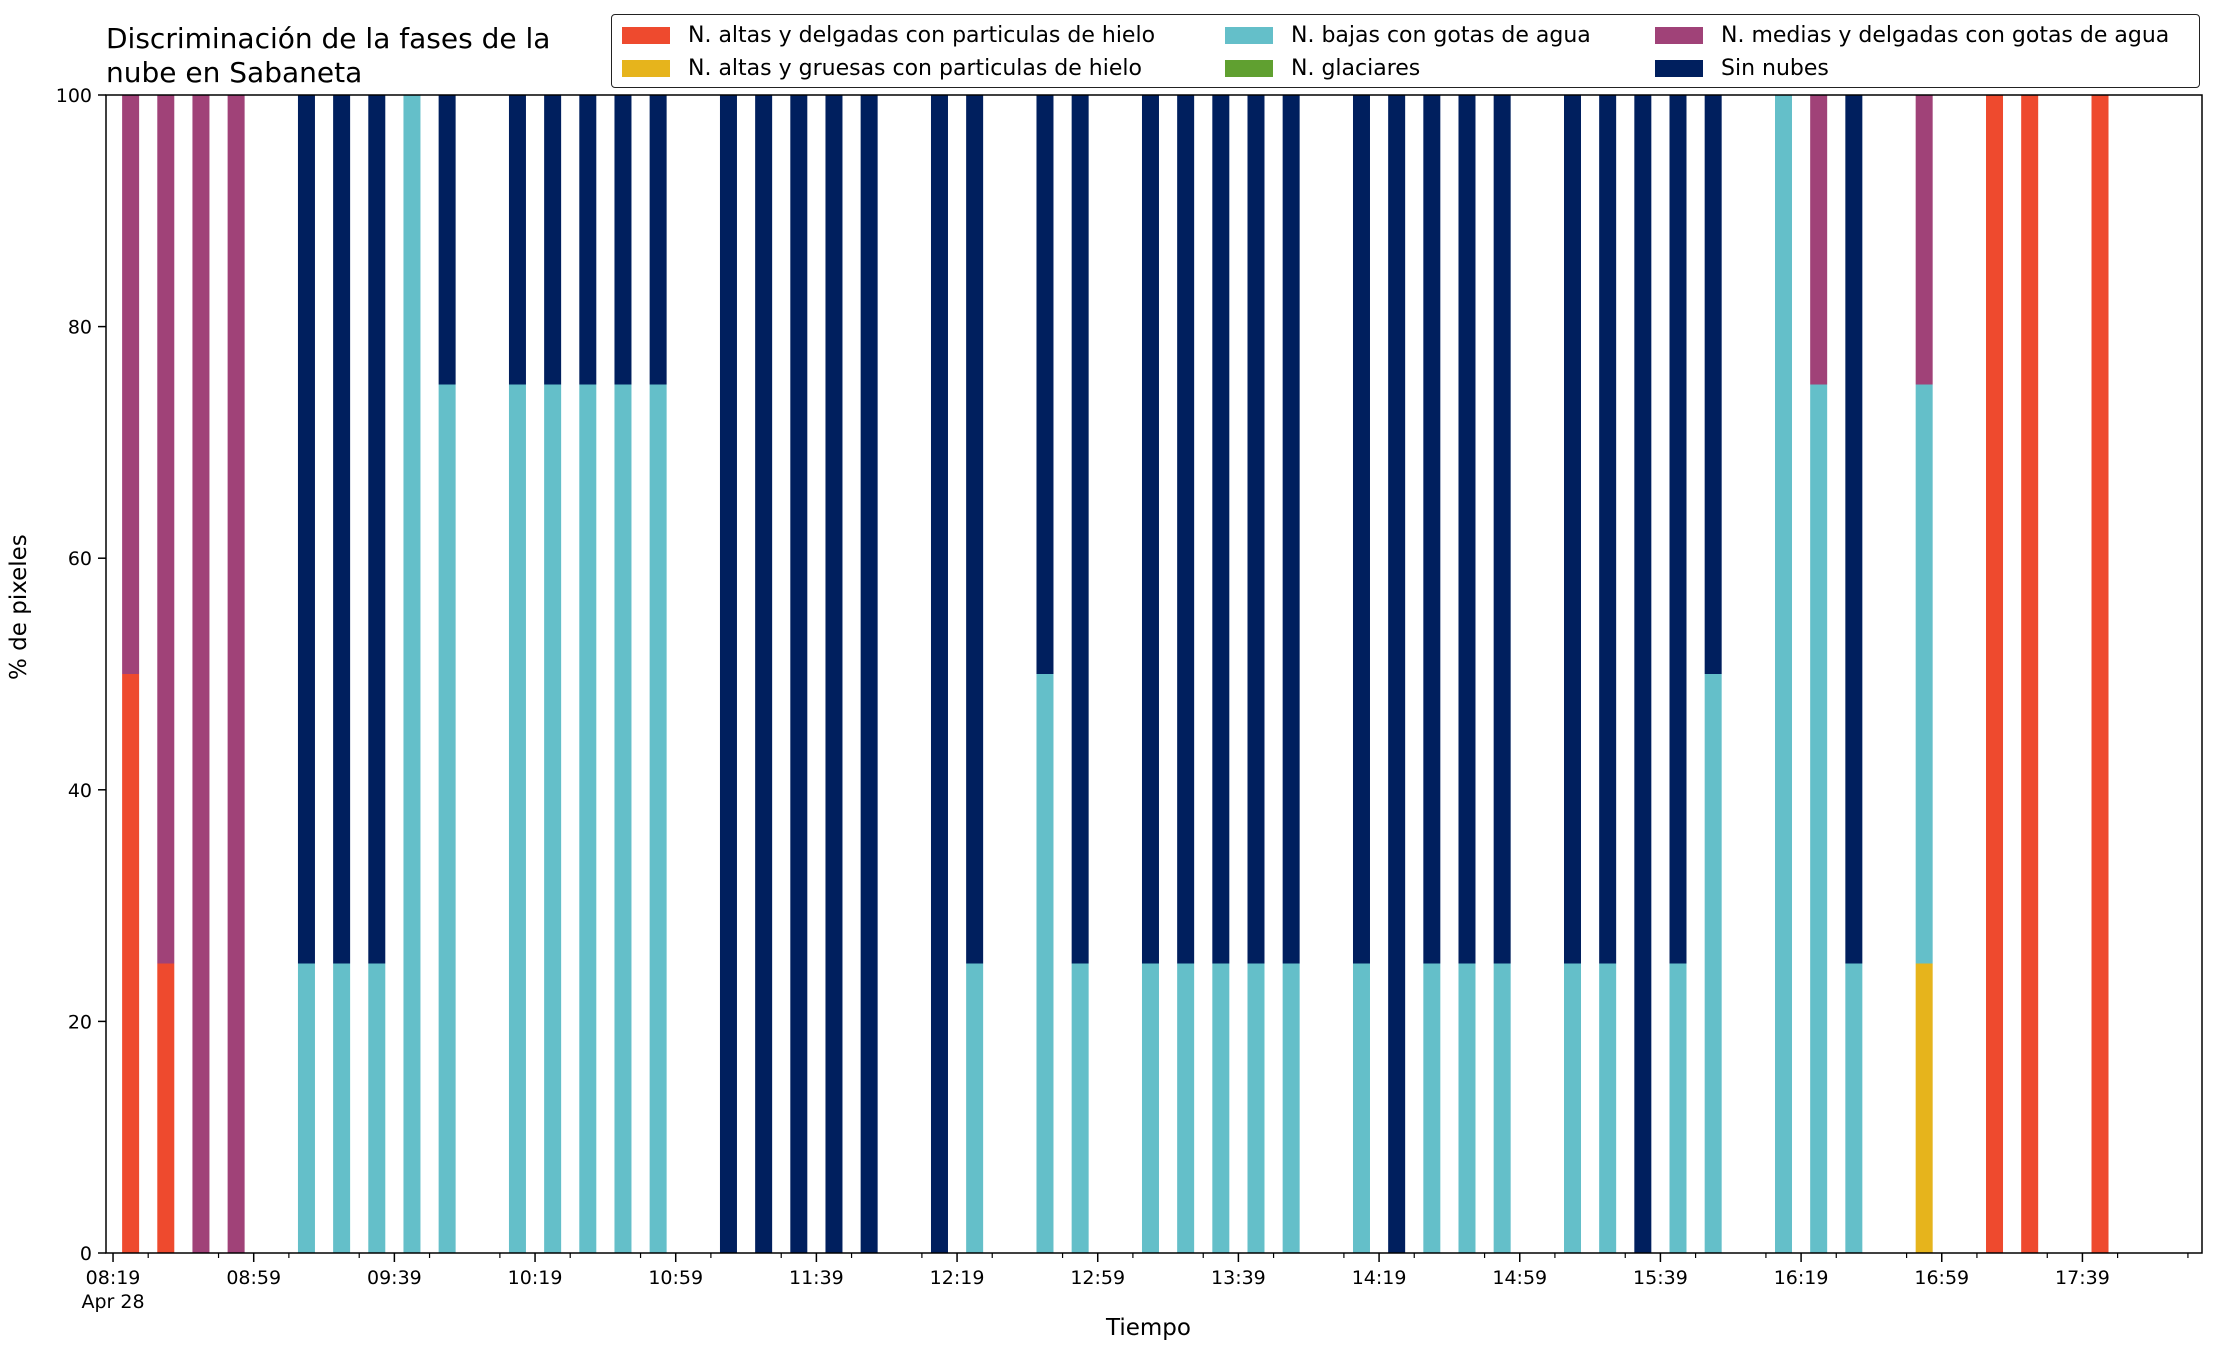  What do you see at coordinates (1801, 1278) in the screenshot?
I see `x-tick-label: 16:19` at bounding box center [1801, 1278].